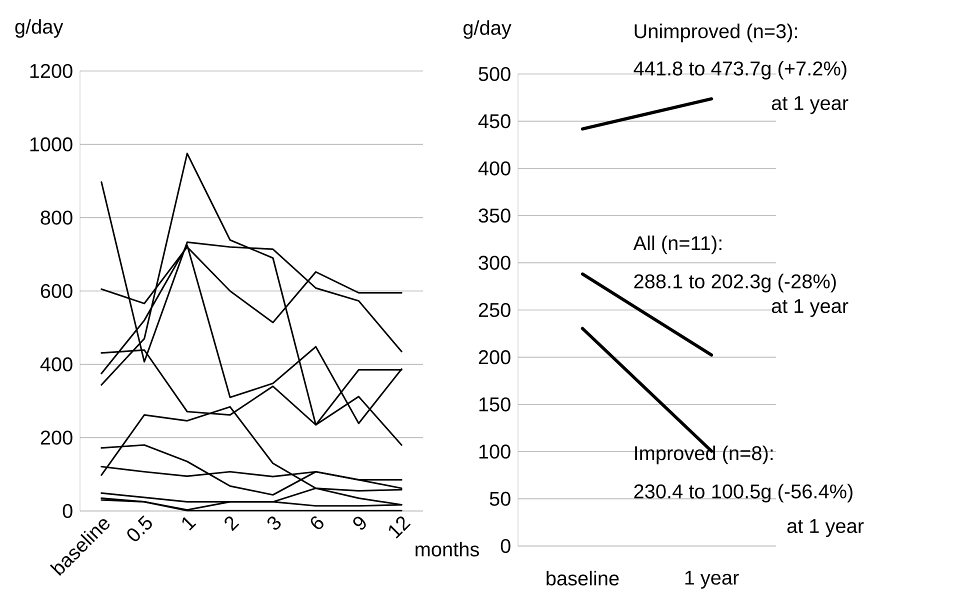 This screenshot has width=953, height=605. I want to click on y-tick-label: 300, so click(494, 263).